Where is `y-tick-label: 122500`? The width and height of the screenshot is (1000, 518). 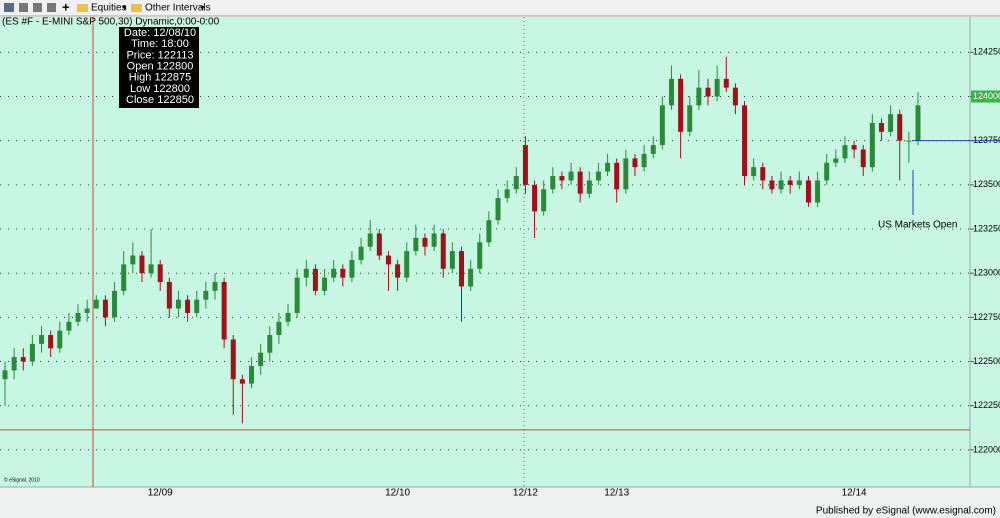 y-tick-label: 122500 is located at coordinates (986, 361).